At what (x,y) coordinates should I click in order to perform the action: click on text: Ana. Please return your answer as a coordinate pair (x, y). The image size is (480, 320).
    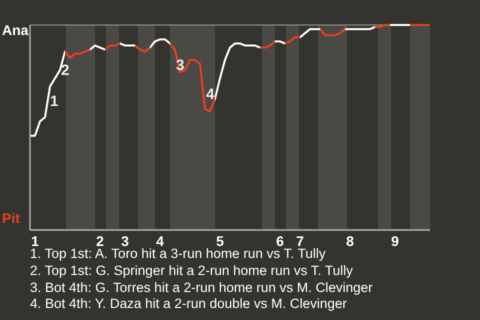
    Looking at the image, I should click on (15, 30).